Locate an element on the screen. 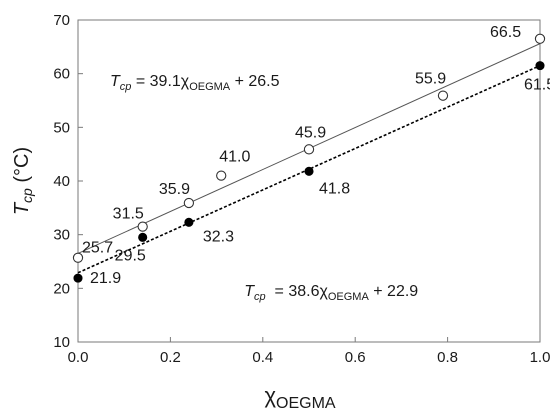  y-tick-label: 20 is located at coordinates (61, 288).